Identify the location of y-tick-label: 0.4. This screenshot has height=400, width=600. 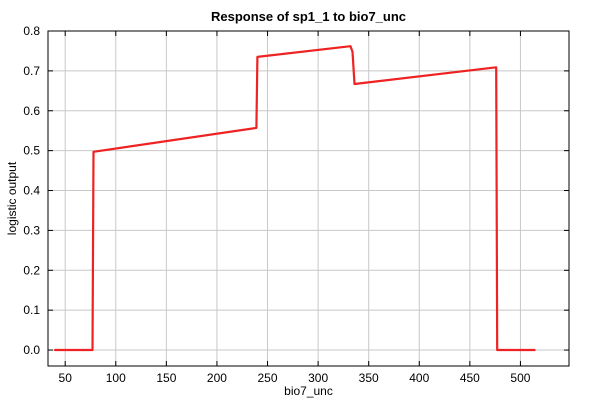
(31, 191).